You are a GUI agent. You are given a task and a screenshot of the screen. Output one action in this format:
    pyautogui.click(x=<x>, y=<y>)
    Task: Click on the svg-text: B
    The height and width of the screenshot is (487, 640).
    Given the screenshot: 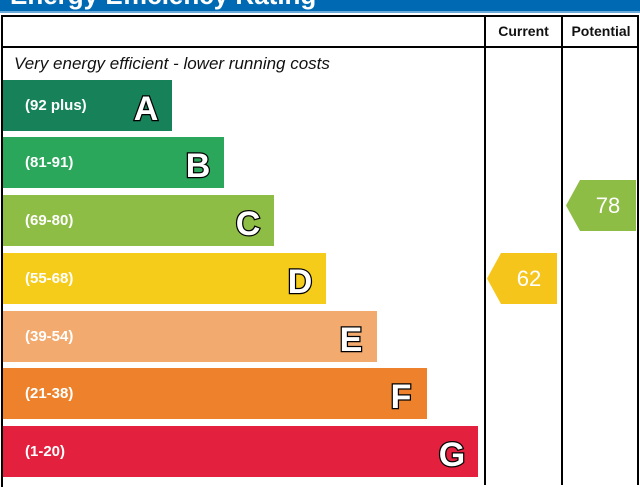 What is the action you would take?
    pyautogui.click(x=198, y=166)
    